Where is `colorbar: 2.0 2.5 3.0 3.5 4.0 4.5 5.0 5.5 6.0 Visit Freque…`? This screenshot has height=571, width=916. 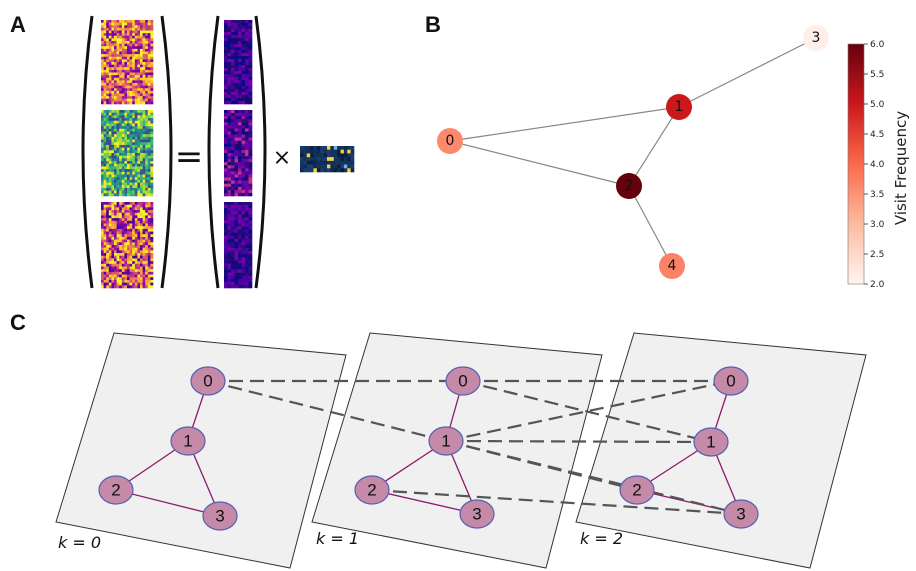 colorbar: 2.0 2.5 3.0 3.5 4.0 4.5 5.0 5.5 6.0 Visit Freque… is located at coordinates (878, 165).